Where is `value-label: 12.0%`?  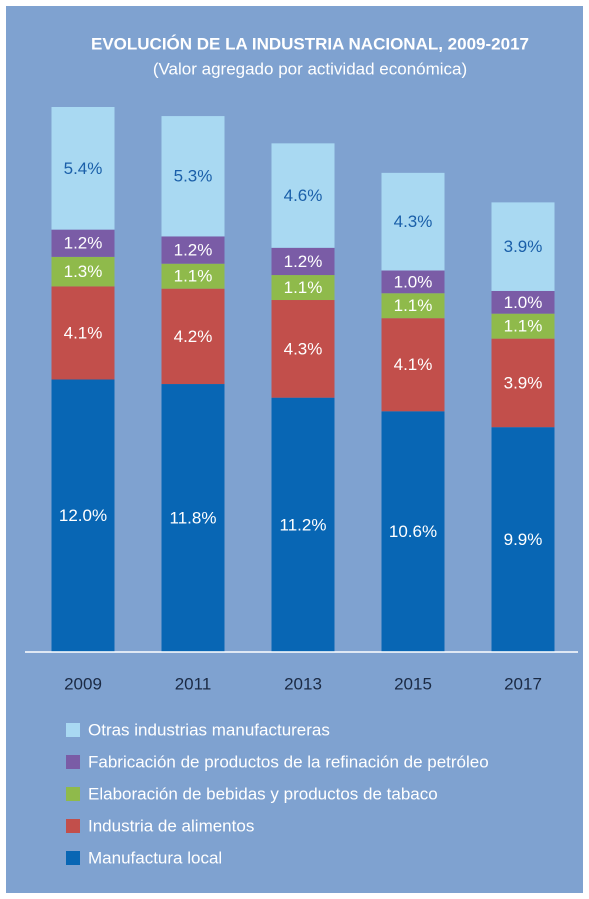
value-label: 12.0% is located at coordinates (83, 515).